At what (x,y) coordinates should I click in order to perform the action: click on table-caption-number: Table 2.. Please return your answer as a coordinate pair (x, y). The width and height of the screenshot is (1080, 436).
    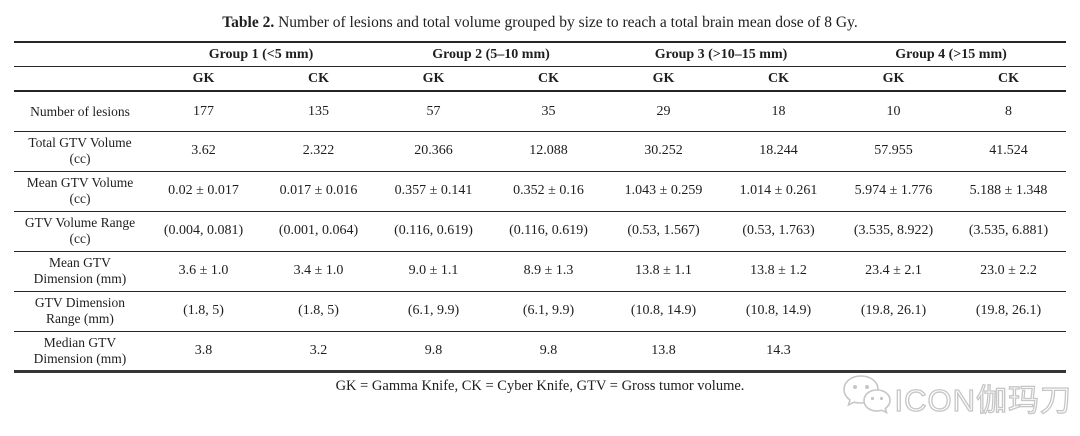
    Looking at the image, I should click on (248, 22).